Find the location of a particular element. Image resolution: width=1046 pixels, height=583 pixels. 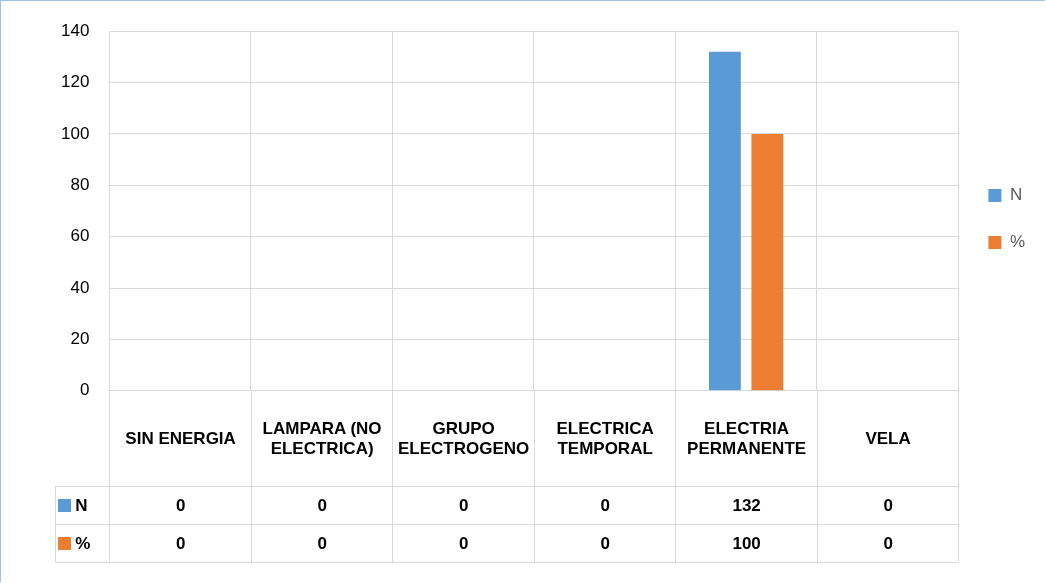

x-tick-label: GRUPO ELECTROGENO is located at coordinates (463, 438).